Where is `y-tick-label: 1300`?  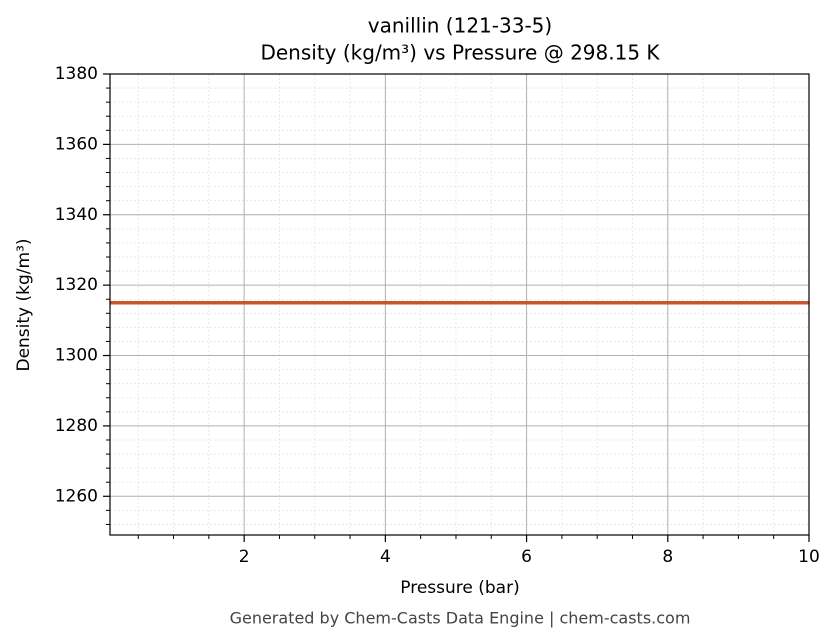 y-tick-label: 1300 is located at coordinates (76, 356).